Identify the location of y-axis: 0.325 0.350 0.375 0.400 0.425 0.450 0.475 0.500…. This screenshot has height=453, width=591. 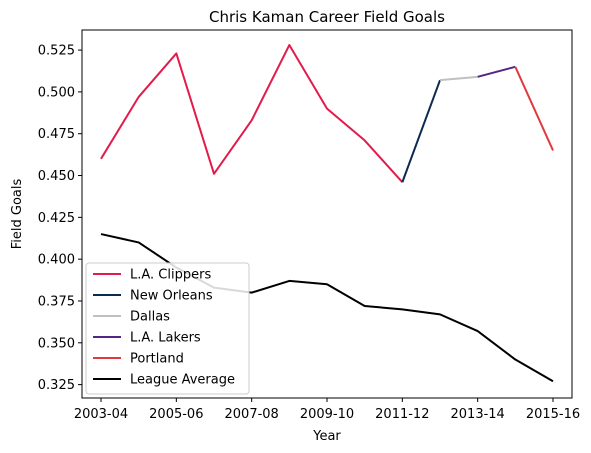
(60, 218).